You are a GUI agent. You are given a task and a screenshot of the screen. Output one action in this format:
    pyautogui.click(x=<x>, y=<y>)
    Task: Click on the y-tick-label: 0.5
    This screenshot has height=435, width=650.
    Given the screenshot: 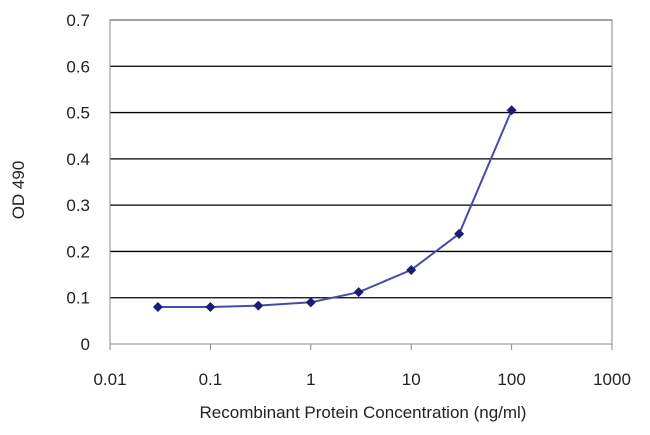 What is the action you would take?
    pyautogui.click(x=78, y=113)
    